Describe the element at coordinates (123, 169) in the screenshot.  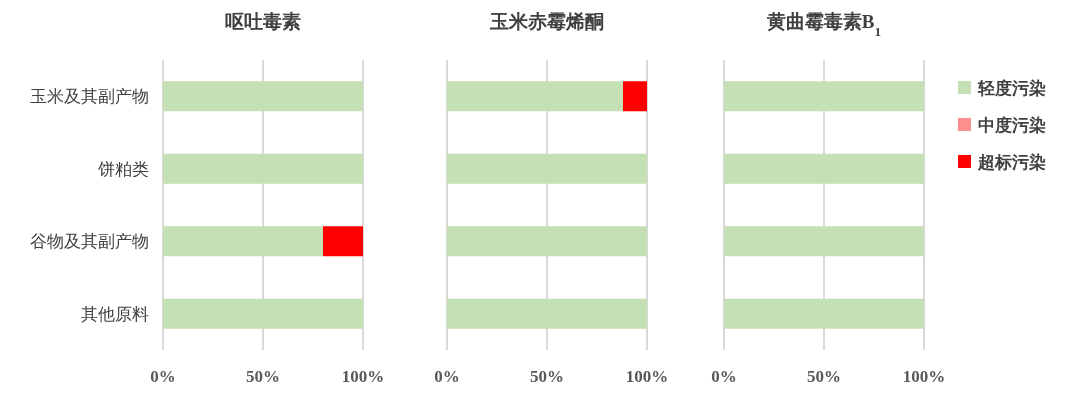
I see `y-tick-label: 饼粕类` at that location.